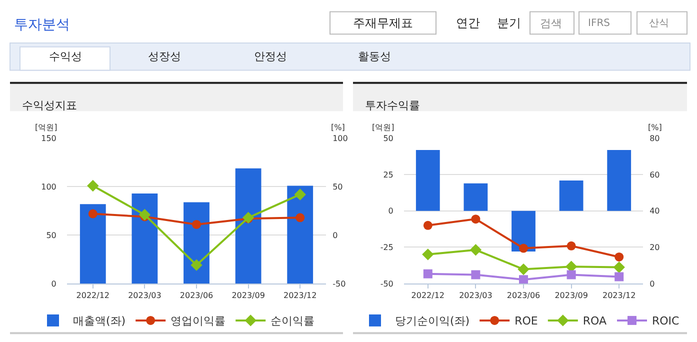 Image resolution: width=697 pixels, height=342 pixels. Describe the element at coordinates (337, 187) in the screenshot. I see `y2-tick-label: 50` at that location.